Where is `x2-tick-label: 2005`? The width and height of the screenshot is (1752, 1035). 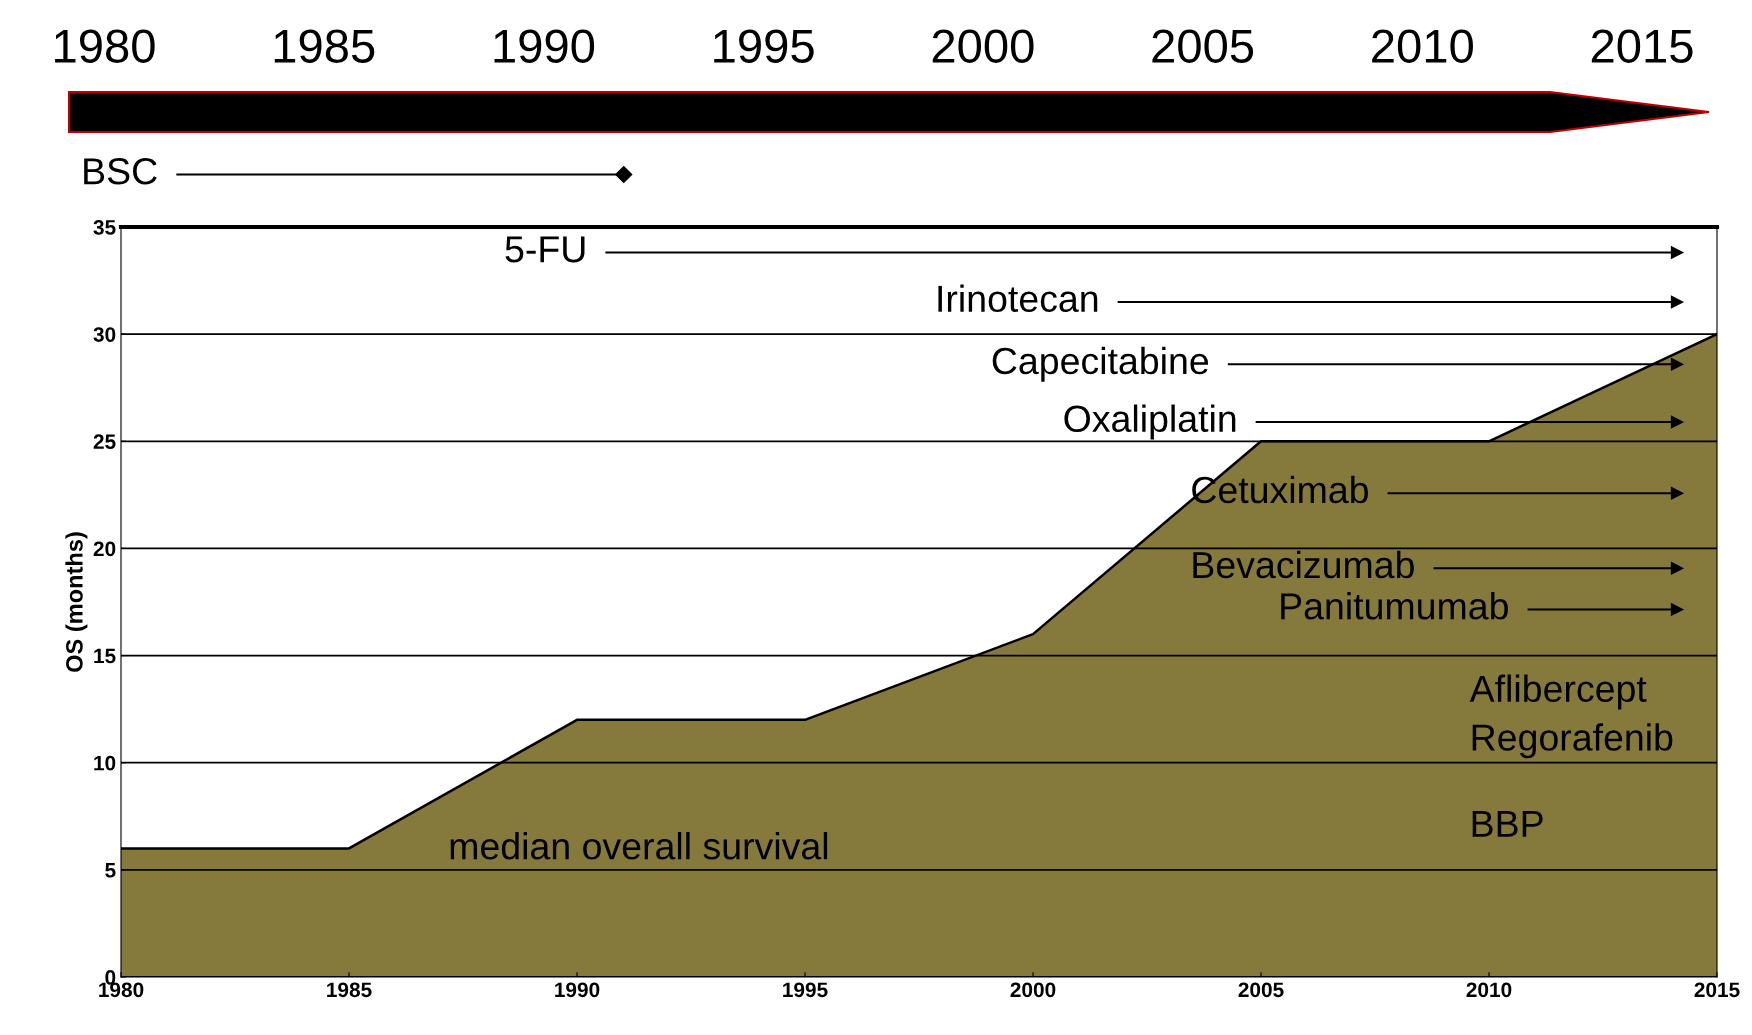 x2-tick-label: 2005 is located at coordinates (1203, 46).